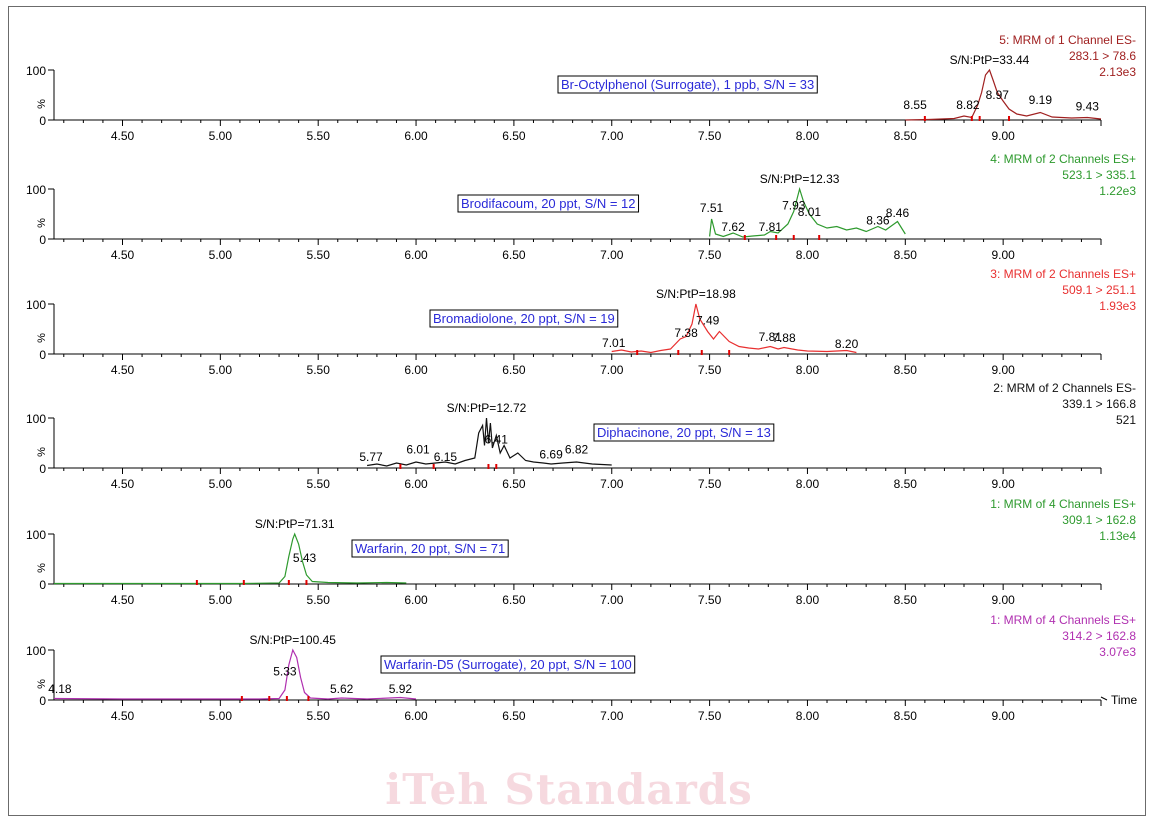  I want to click on transition-label: 314.2 > 162.8, so click(1099, 636).